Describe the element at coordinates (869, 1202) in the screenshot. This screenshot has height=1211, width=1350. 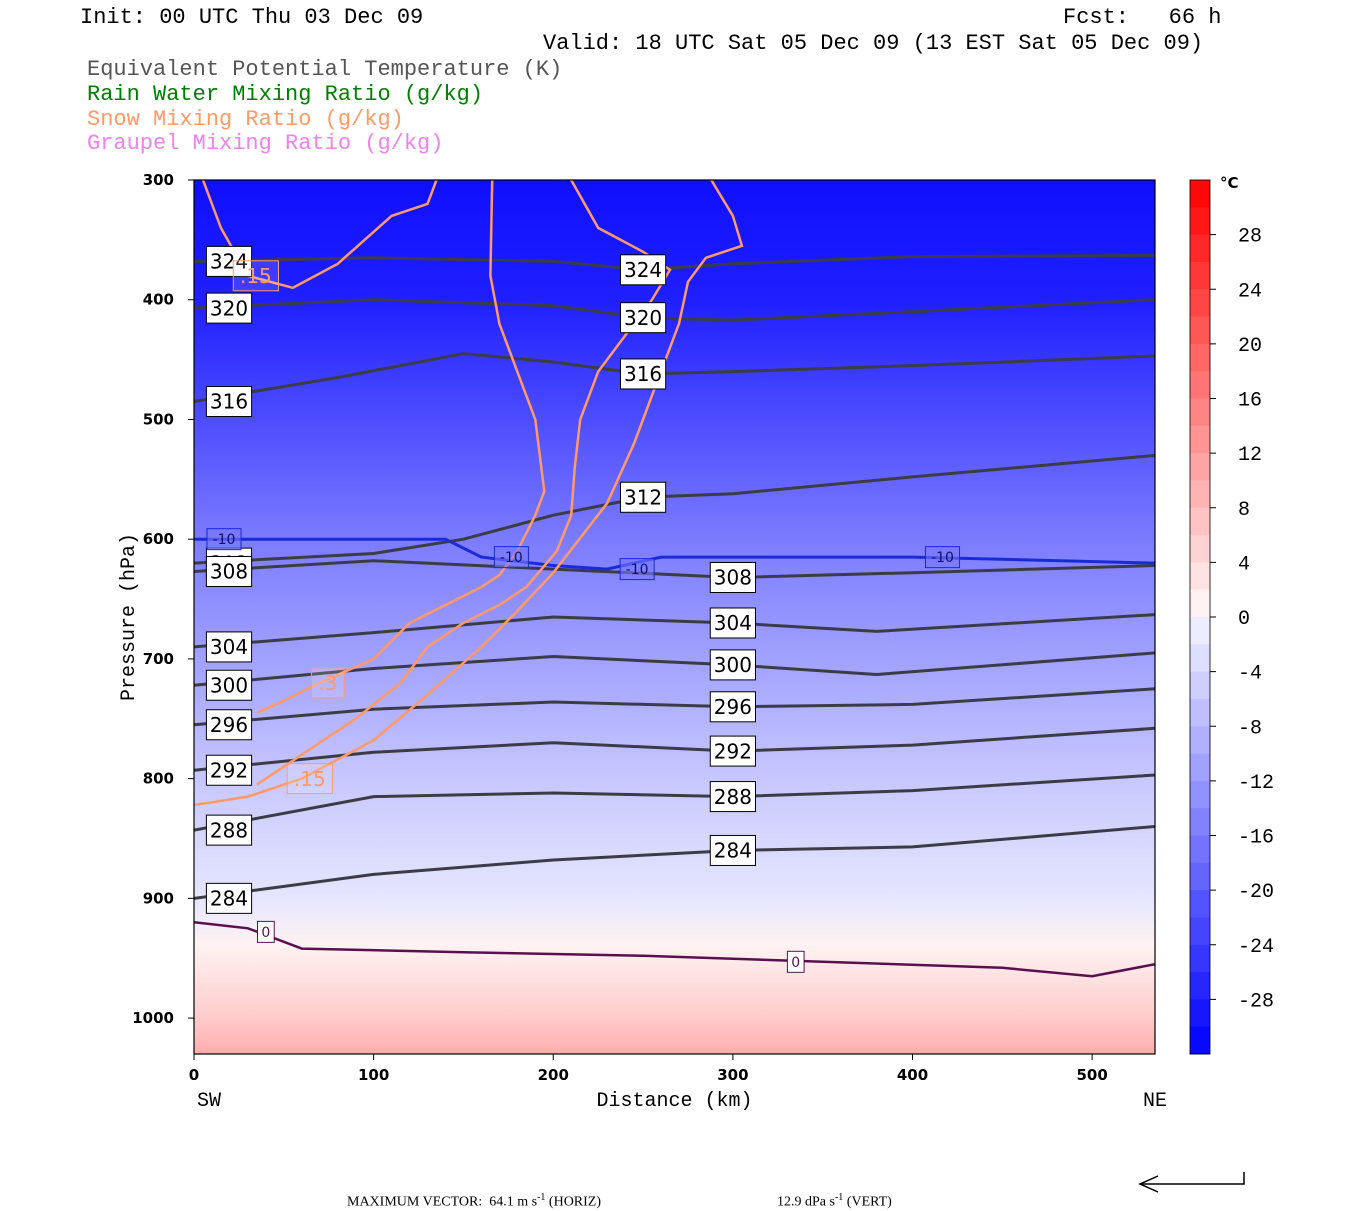
I see `footer-vert-tag: (VERT)` at that location.